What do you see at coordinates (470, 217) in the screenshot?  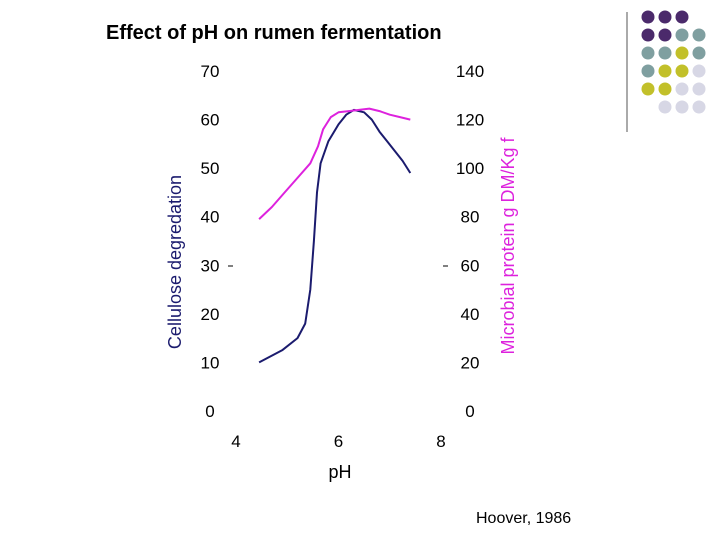 I see `y-right-tick-label: 80` at bounding box center [470, 217].